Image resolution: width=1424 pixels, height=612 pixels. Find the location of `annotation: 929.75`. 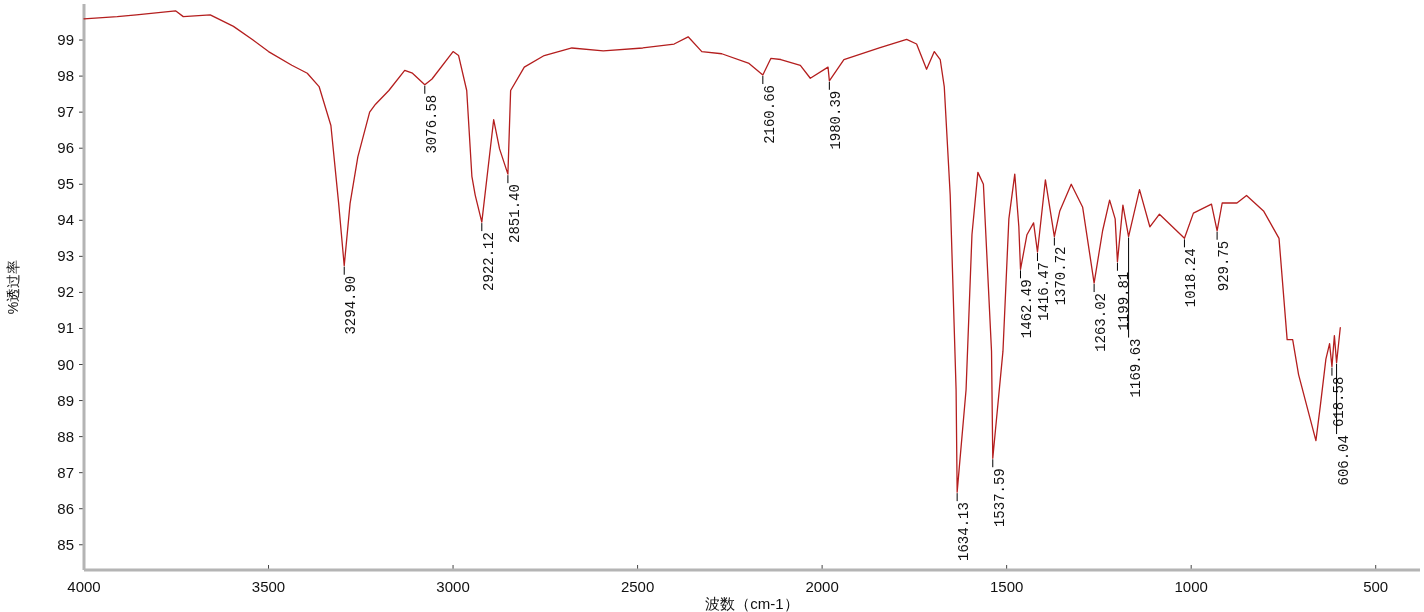

annotation: 929.75 is located at coordinates (1224, 261).